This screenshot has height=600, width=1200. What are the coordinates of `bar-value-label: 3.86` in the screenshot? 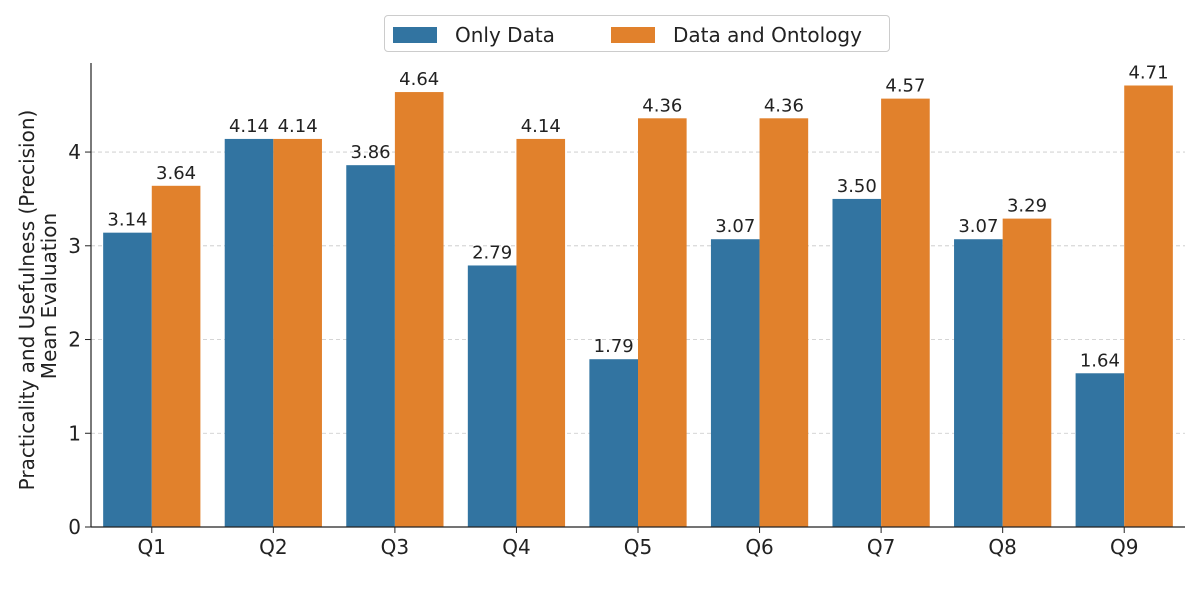 It's located at (371, 152).